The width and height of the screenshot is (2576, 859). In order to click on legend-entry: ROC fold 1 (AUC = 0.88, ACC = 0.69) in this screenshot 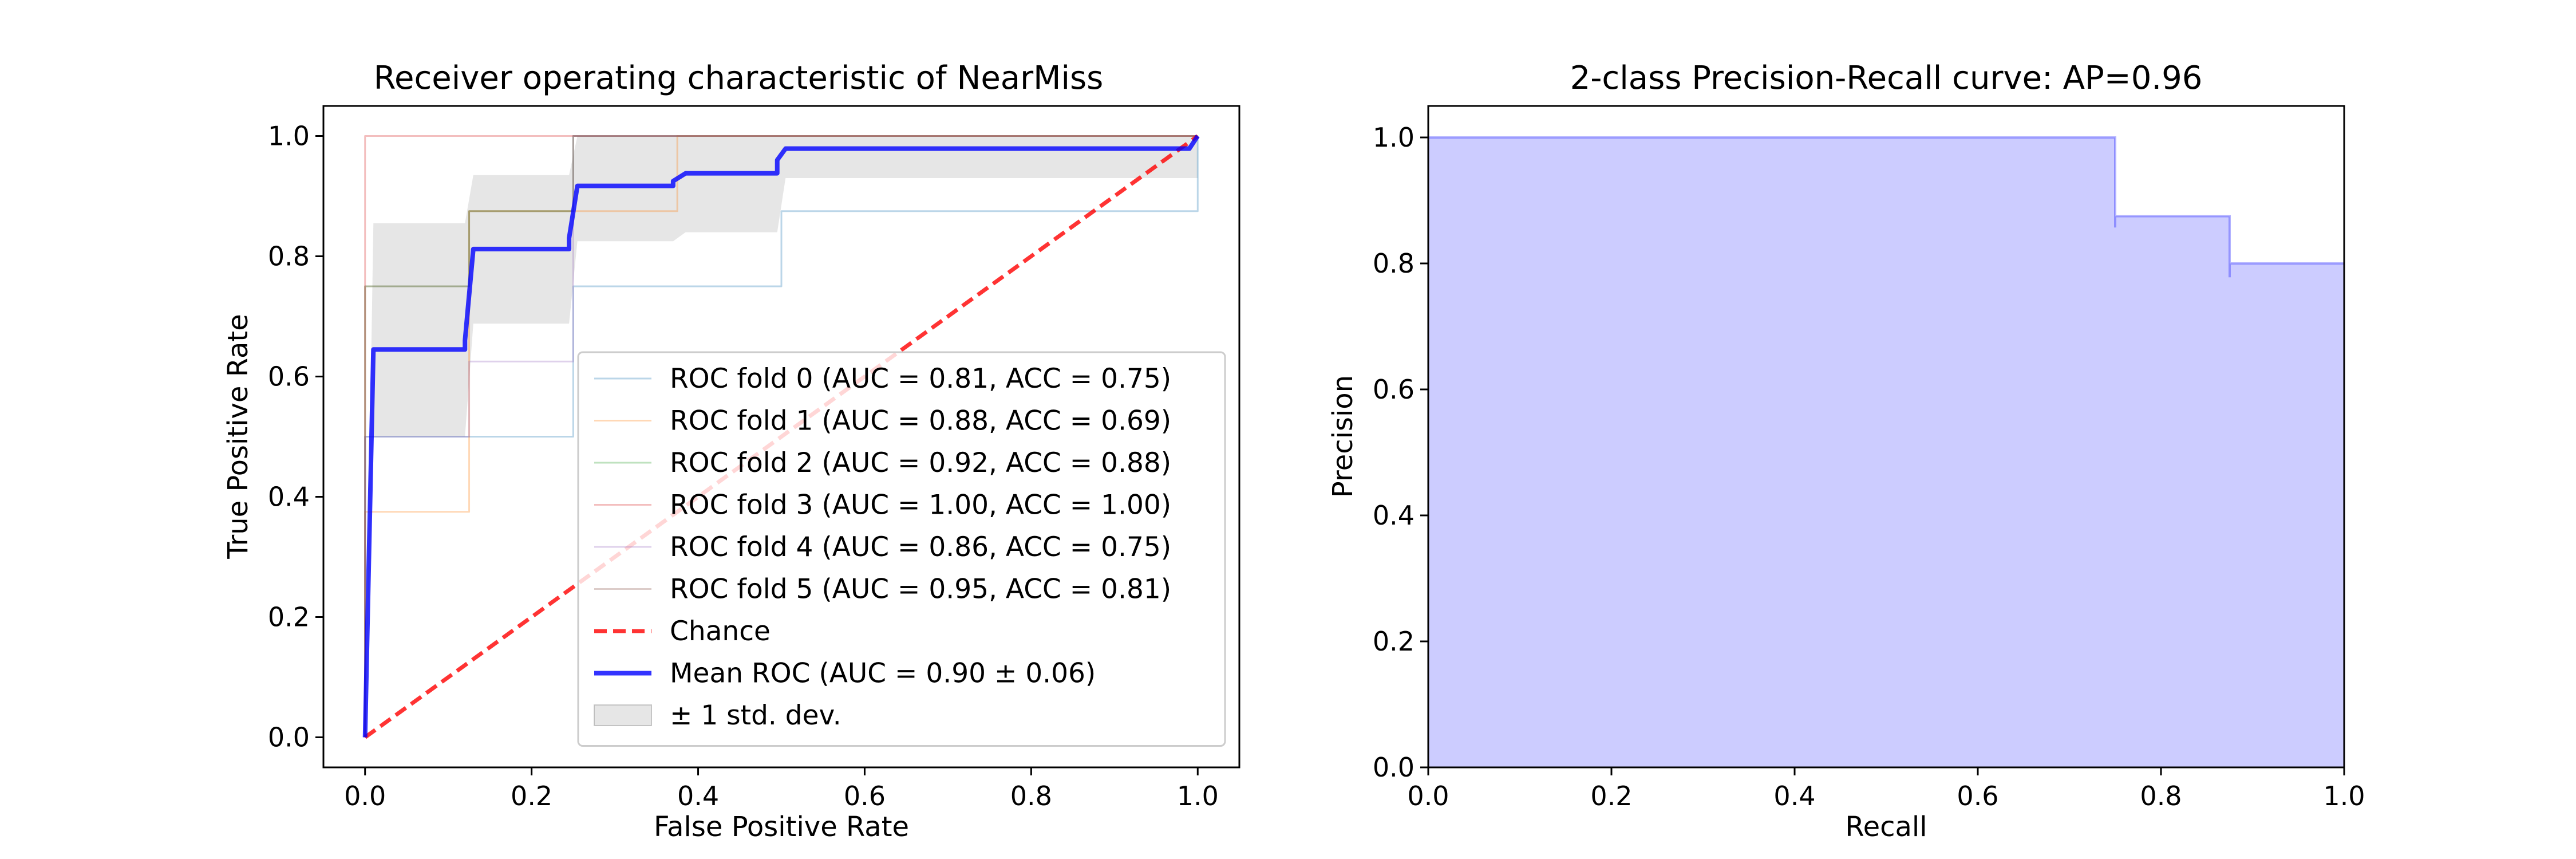, I will do `click(882, 421)`.